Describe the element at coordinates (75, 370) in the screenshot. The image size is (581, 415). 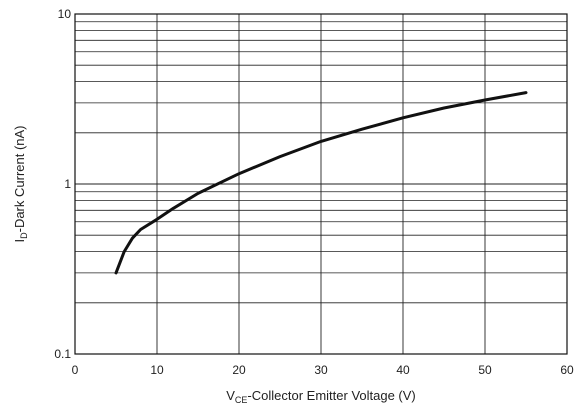
I see `x-tick-label: 0` at that location.